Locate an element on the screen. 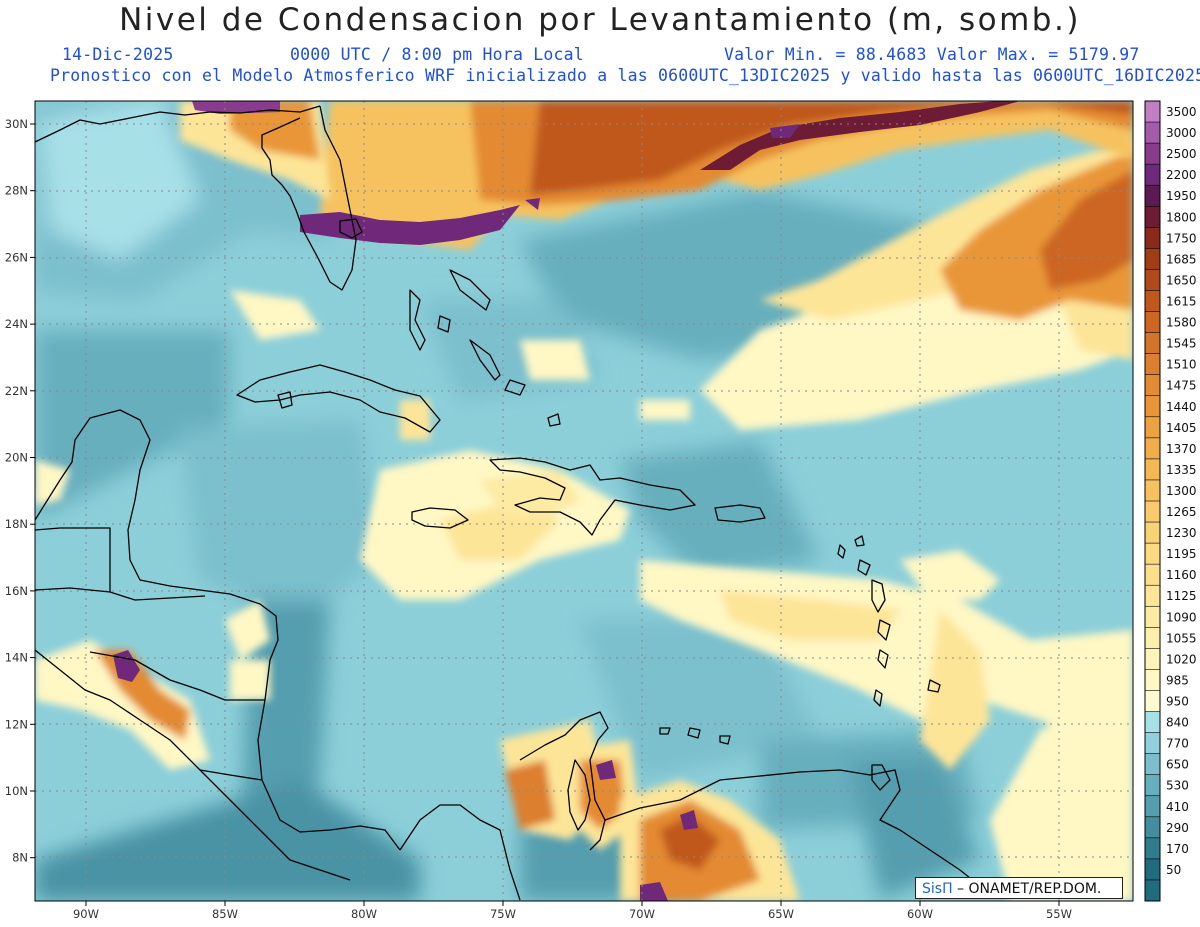 The image size is (1200, 927). colorbar-label: 1750 is located at coordinates (1181, 238).